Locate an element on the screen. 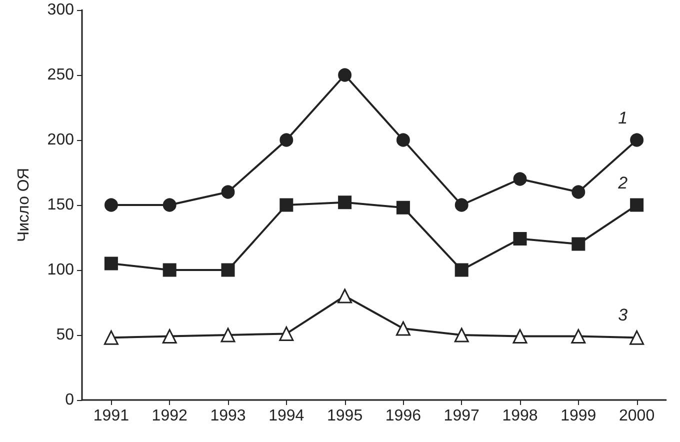 This screenshot has height=442, width=680. y-axis-title: Число ОЯ is located at coordinates (24, 205).